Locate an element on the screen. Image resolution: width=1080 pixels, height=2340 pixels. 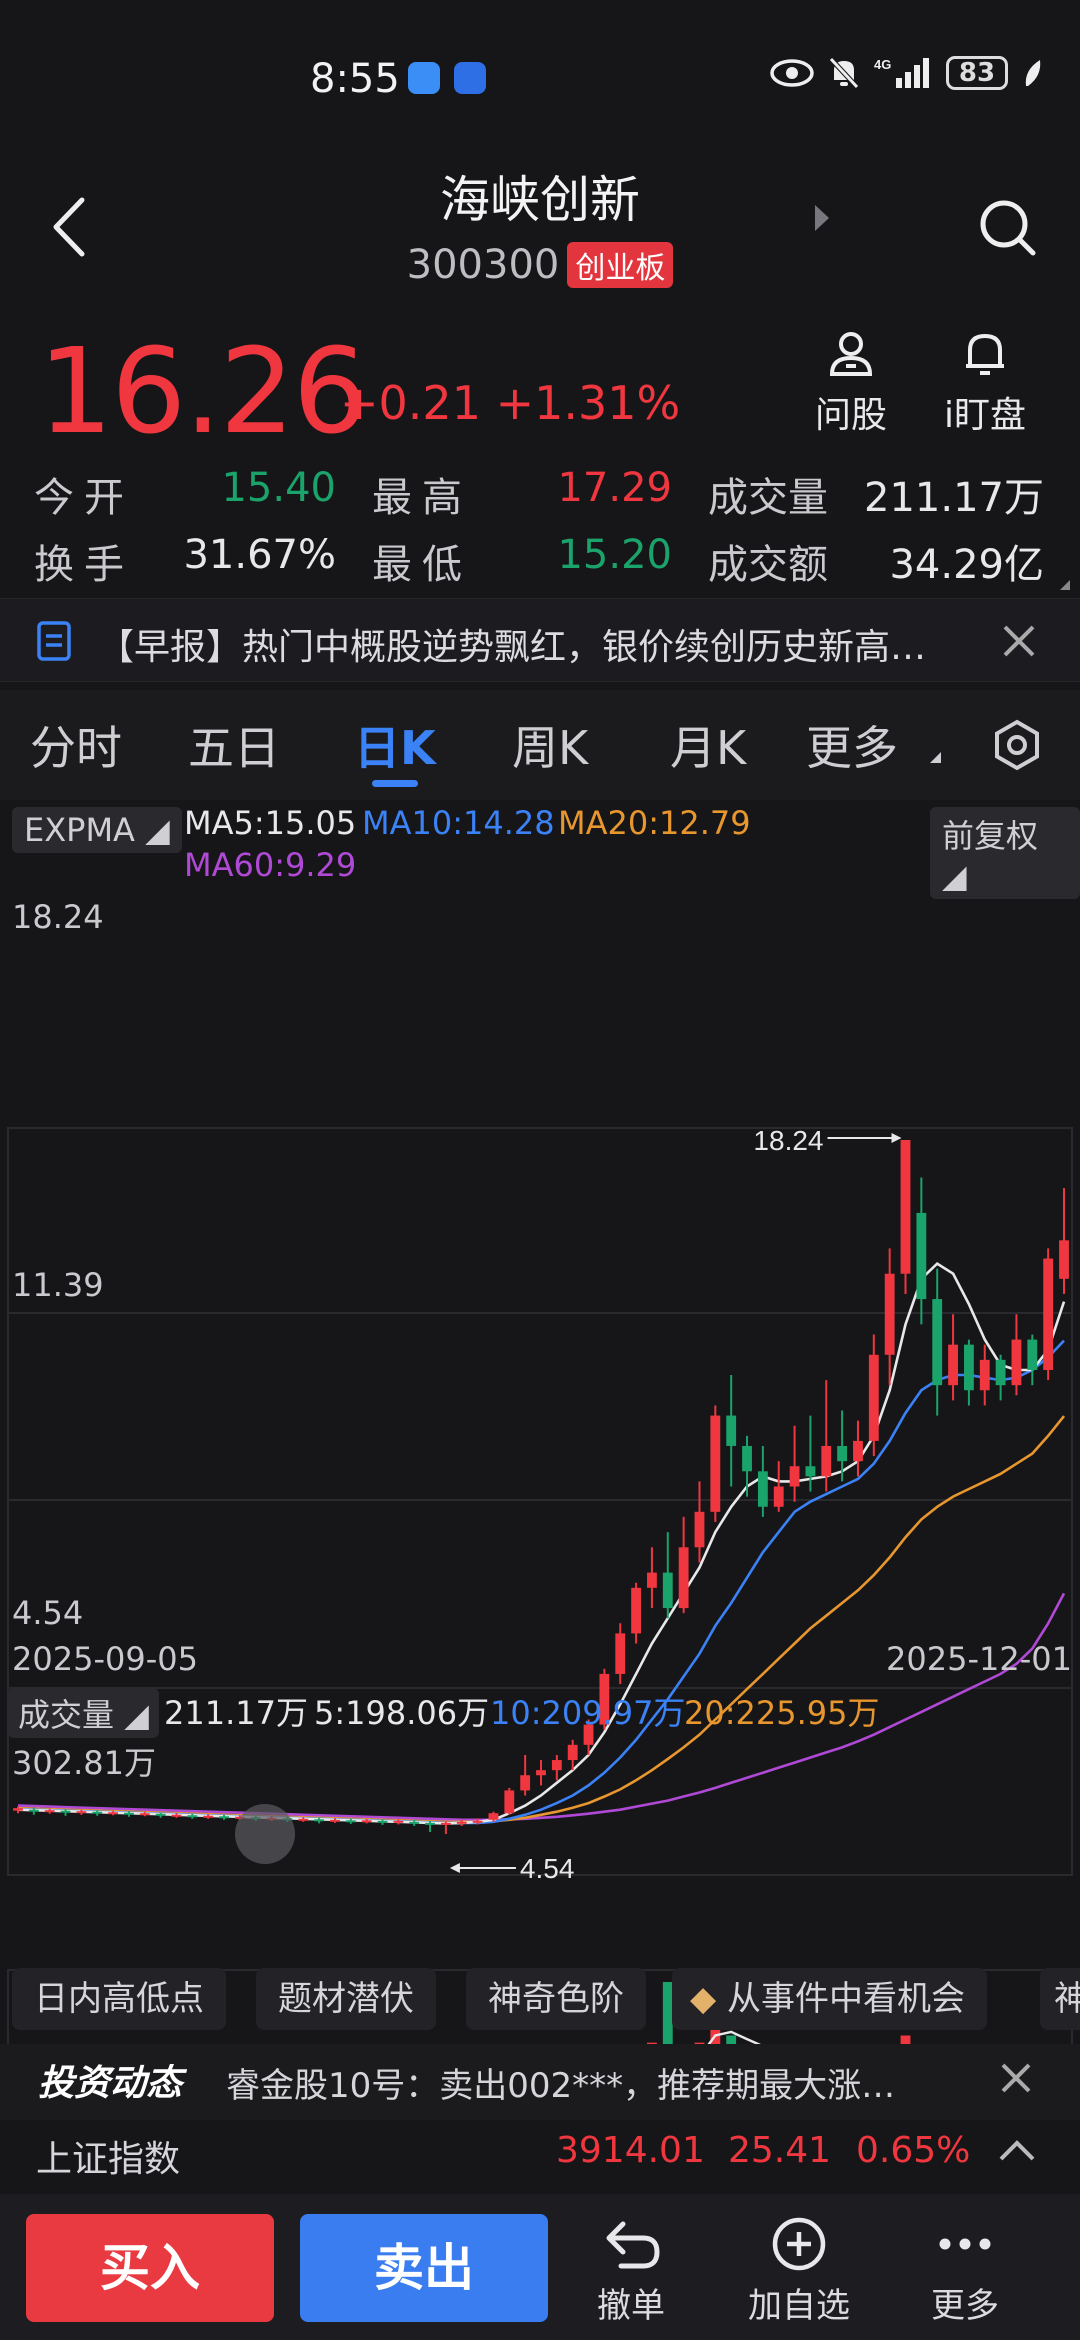
ask-stock-button: 问股 is located at coordinates (851, 383).